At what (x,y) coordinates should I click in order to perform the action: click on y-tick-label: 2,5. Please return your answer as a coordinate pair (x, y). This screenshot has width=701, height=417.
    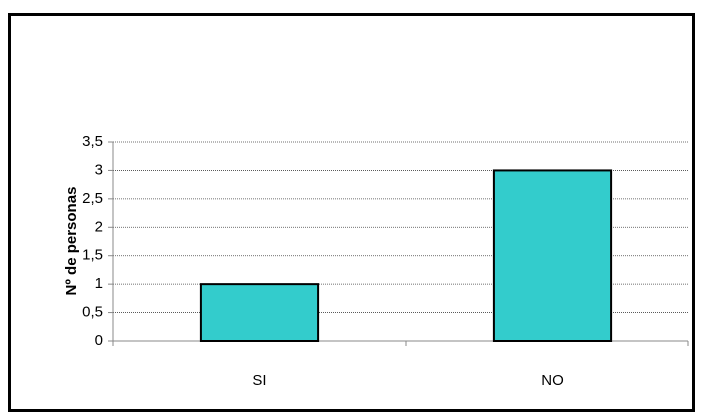
    Looking at the image, I should click on (92, 198).